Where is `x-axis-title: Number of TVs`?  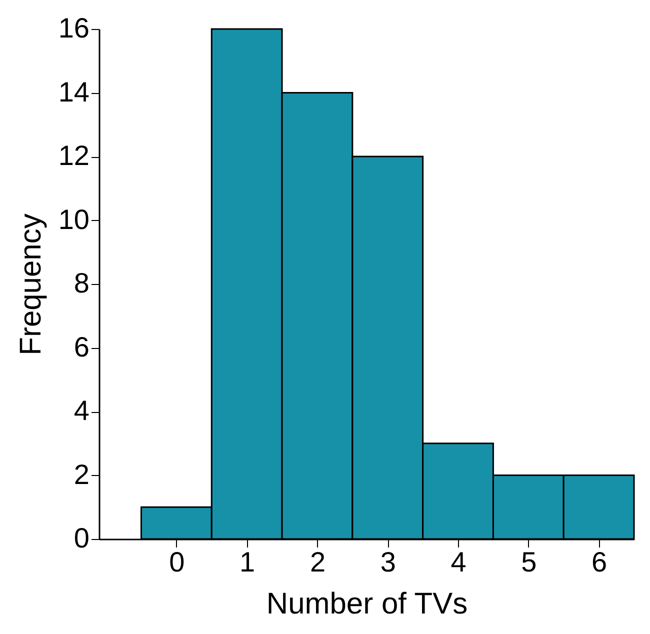 x-axis-title: Number of TVs is located at coordinates (367, 604).